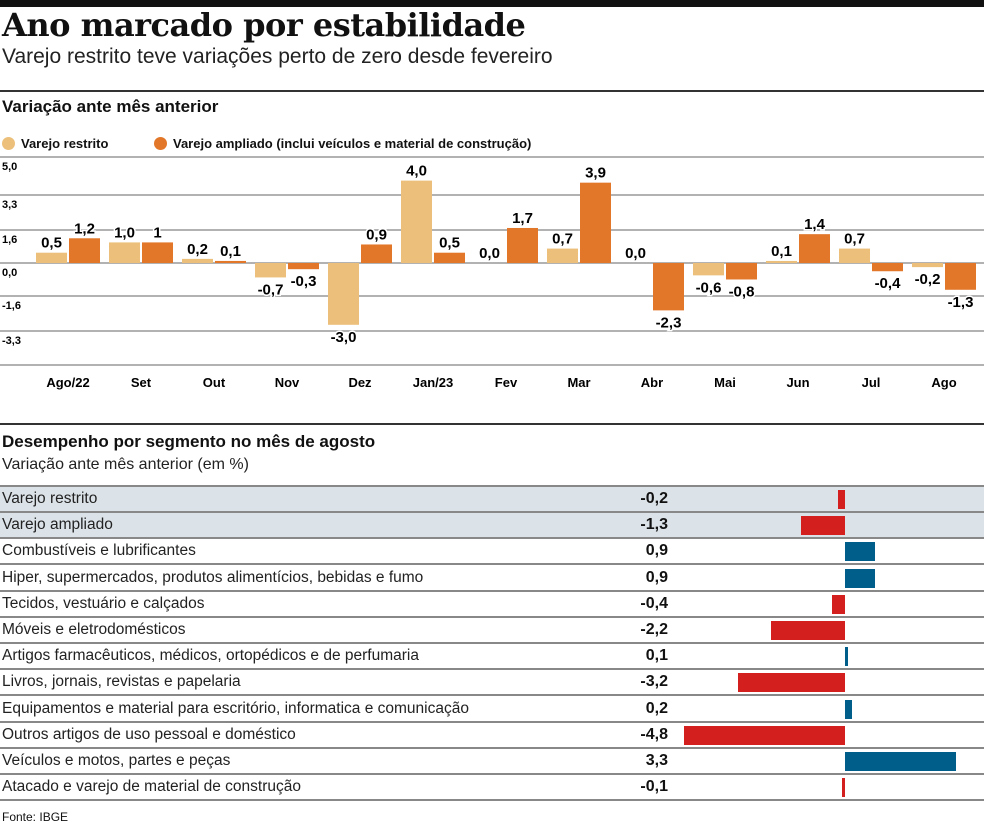 The width and height of the screenshot is (984, 826). What do you see at coordinates (492, 526) in the screenshot?
I see `table-row: Varejo ampliado -1,3` at bounding box center [492, 526].